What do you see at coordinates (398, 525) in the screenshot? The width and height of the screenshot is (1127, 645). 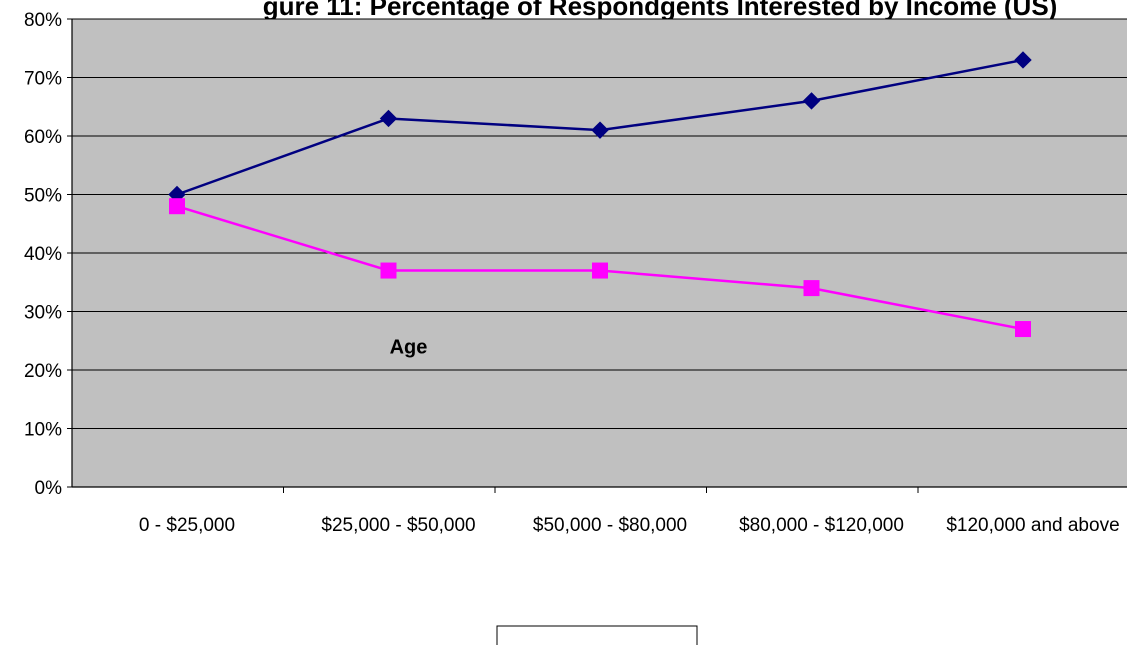 I see `x-tick-label: $25,000 - $50,000` at bounding box center [398, 525].